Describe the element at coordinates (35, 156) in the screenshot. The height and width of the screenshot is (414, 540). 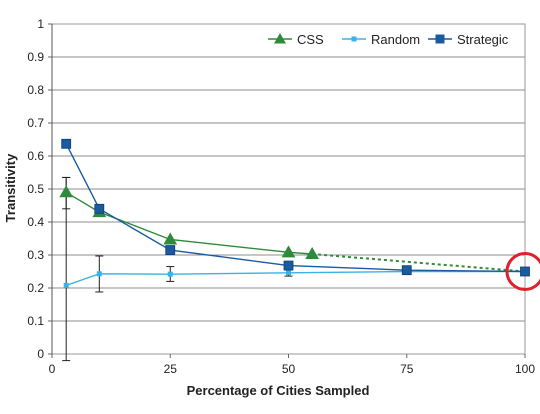
I see `y-tick-label: 0.6` at that location.